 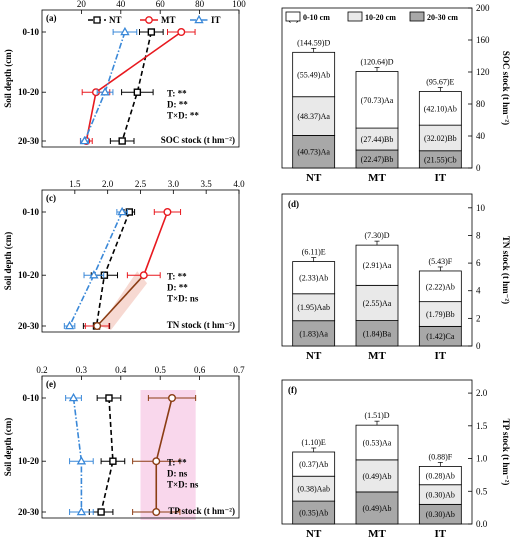 What do you see at coordinates (506, 270) in the screenshot?
I see `y-axis-title: TN stock (t hm⁻²)` at bounding box center [506, 270].